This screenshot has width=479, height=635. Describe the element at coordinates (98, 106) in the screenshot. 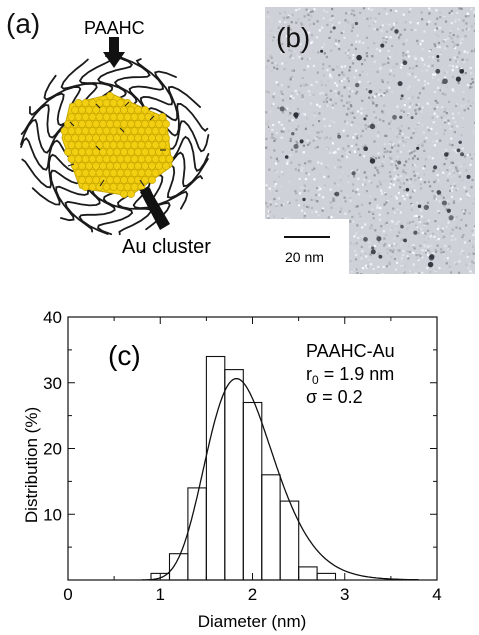

I see `anchor-mark` at that location.